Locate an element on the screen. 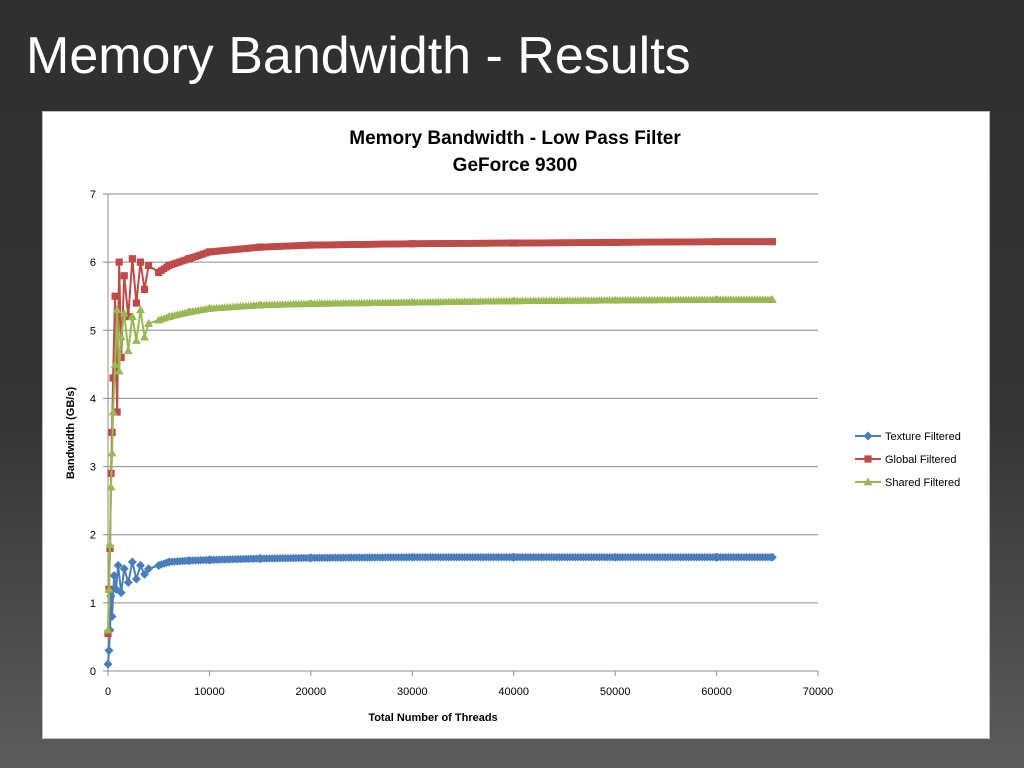  y-tick-label: 7 is located at coordinates (93, 195).